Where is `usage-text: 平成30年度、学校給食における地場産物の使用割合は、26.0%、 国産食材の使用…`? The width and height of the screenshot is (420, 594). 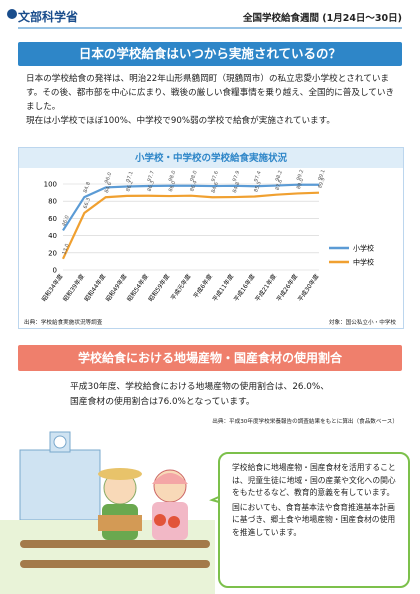 usage-text: 平成30年度、学校給食における地場産物の使用割合は、26.0%、 国産食材の使用… is located at coordinates (199, 395).